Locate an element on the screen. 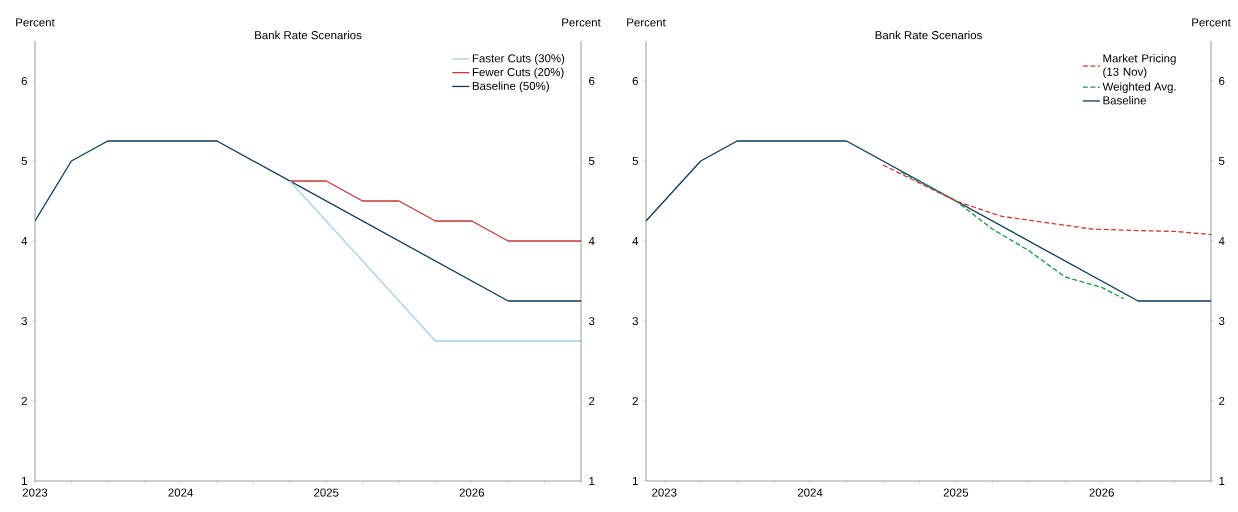 This screenshot has width=1238, height=512. legend-label: Faster Cuts (30%) is located at coordinates (518, 59).